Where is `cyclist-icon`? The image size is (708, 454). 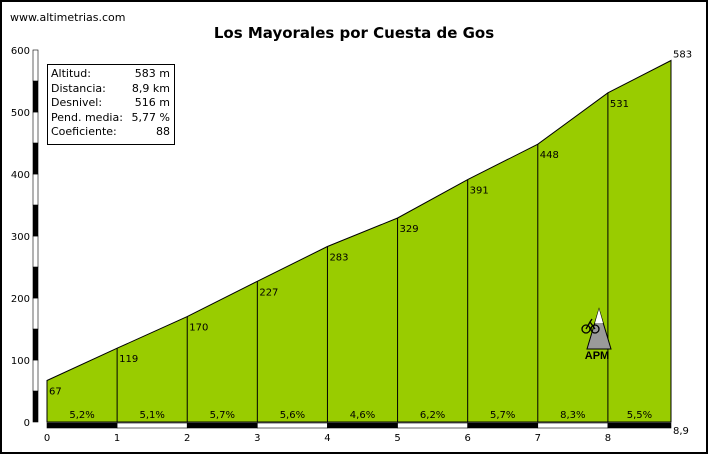
cyclist-icon is located at coordinates (590, 324).